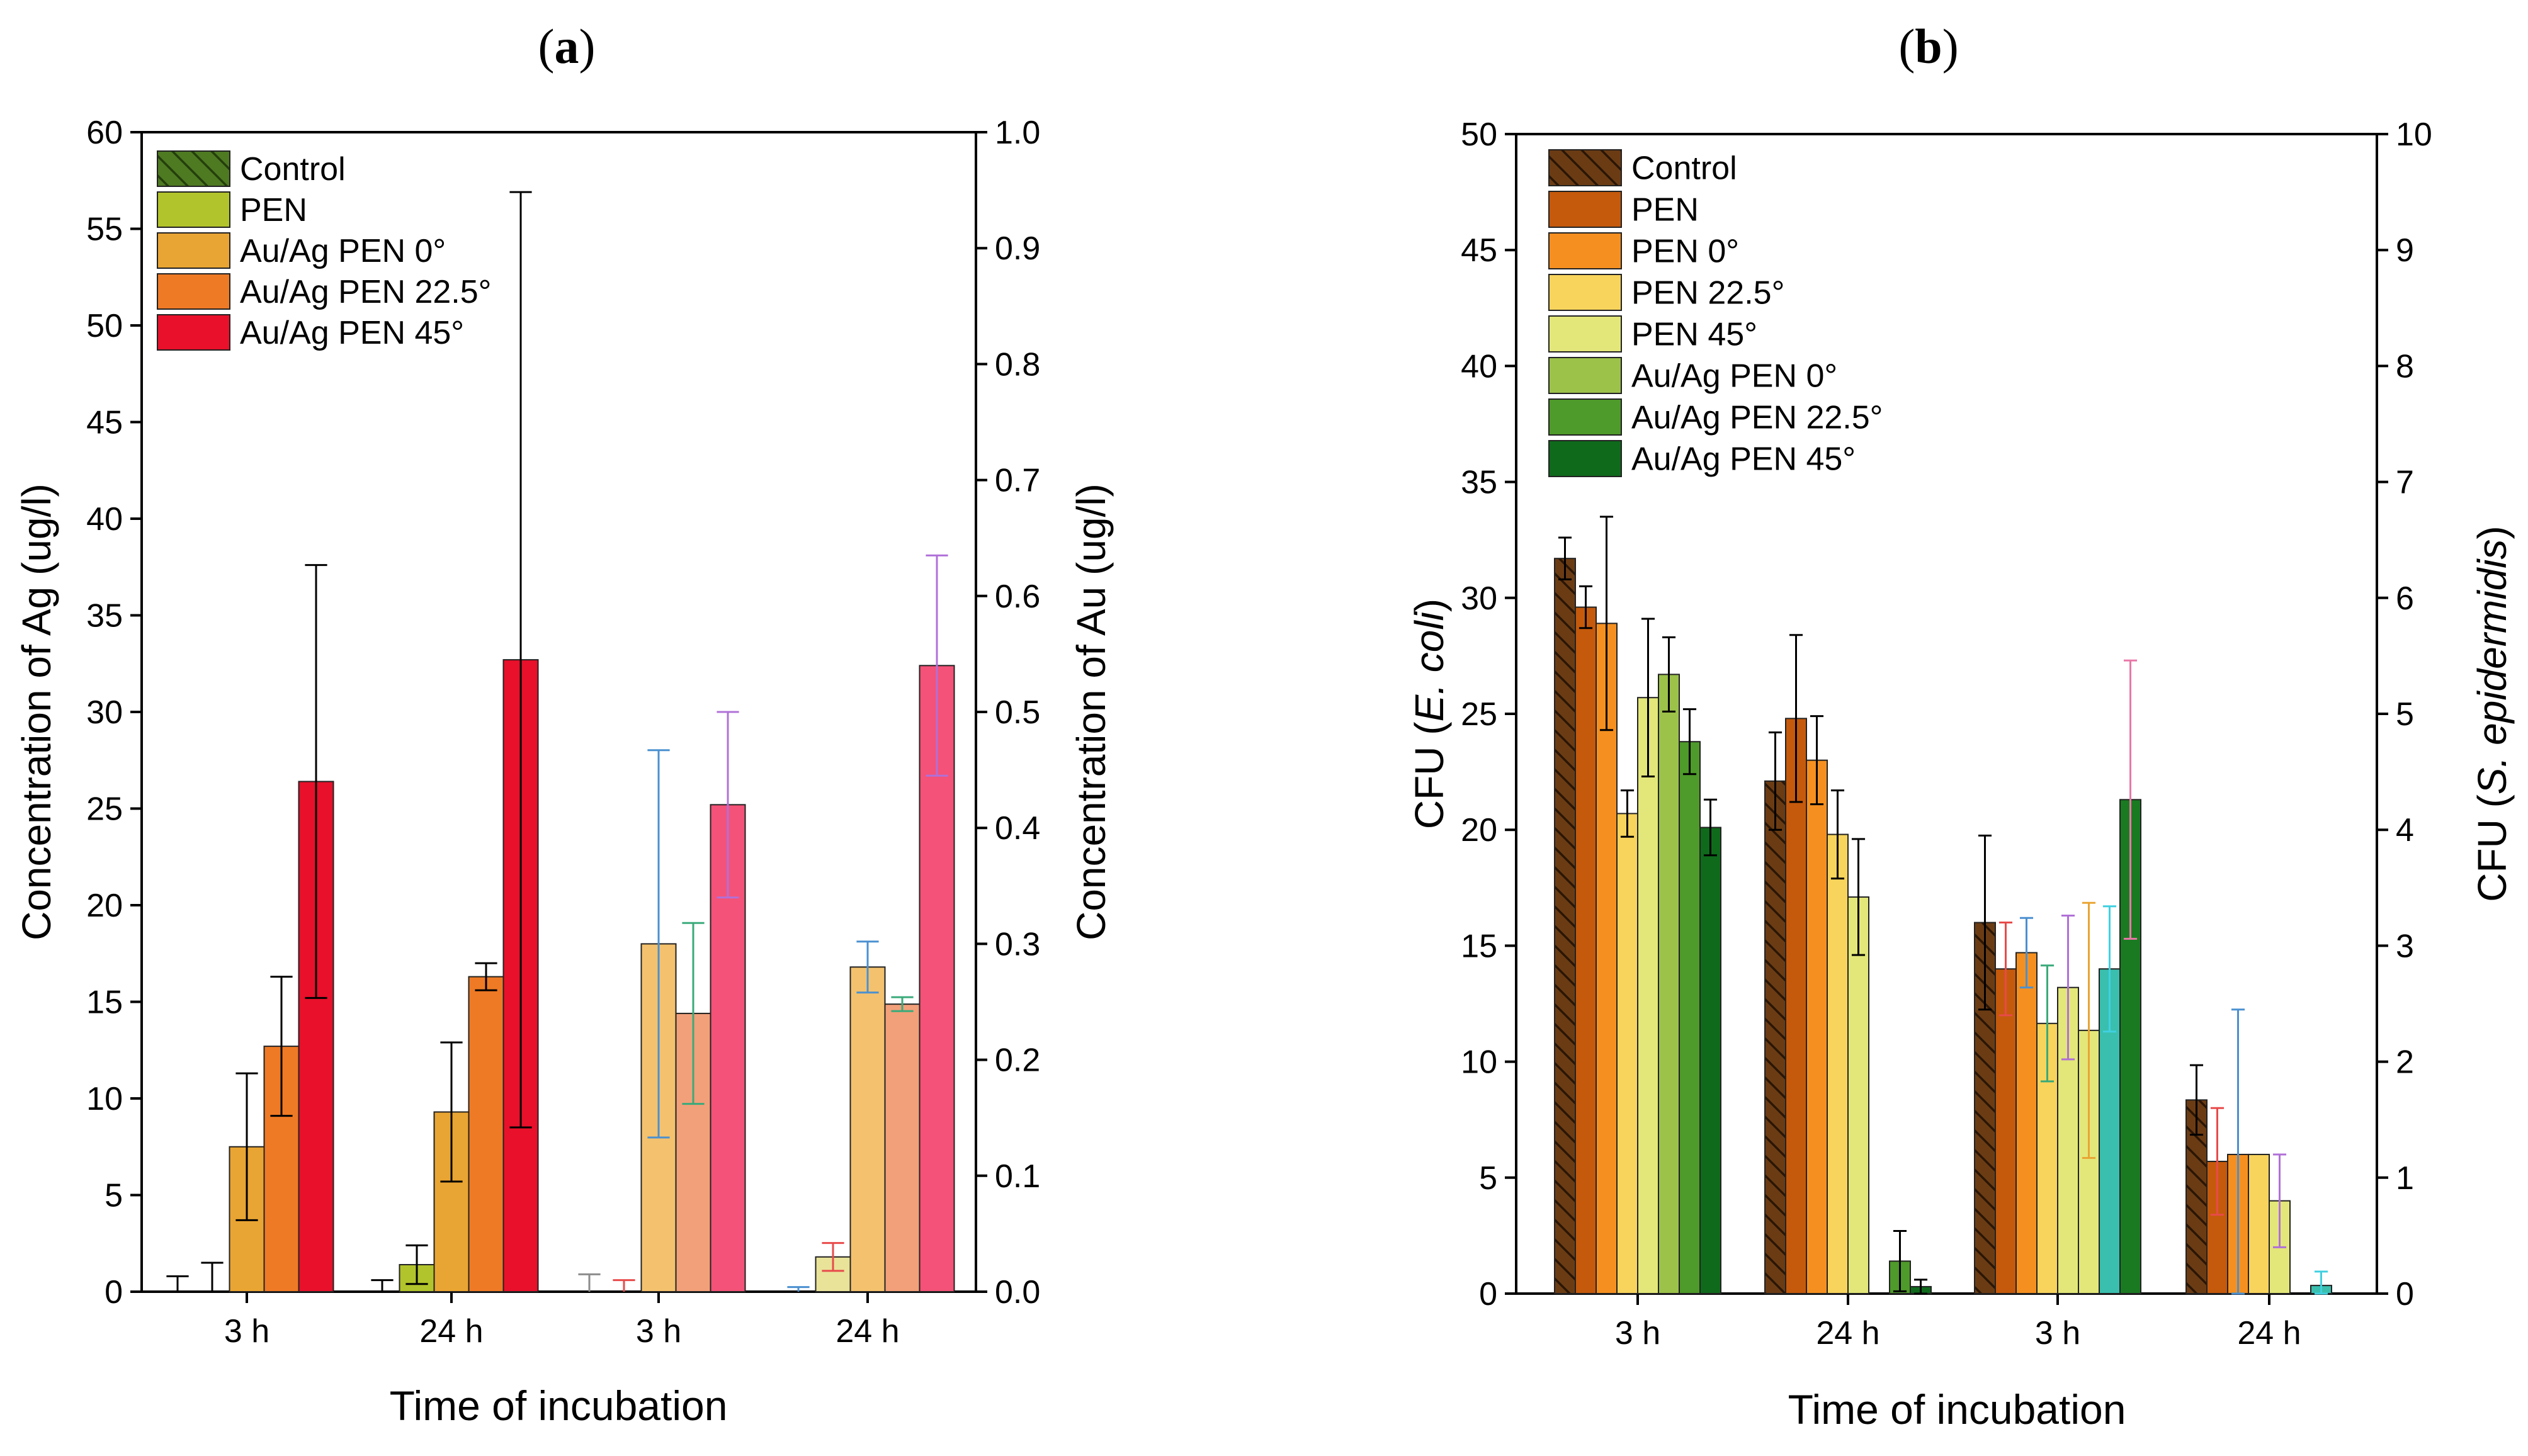 The image size is (2528, 1456). Describe the element at coordinates (1479, 1062) in the screenshot. I see `y-left-tick-label-b: 10` at that location.